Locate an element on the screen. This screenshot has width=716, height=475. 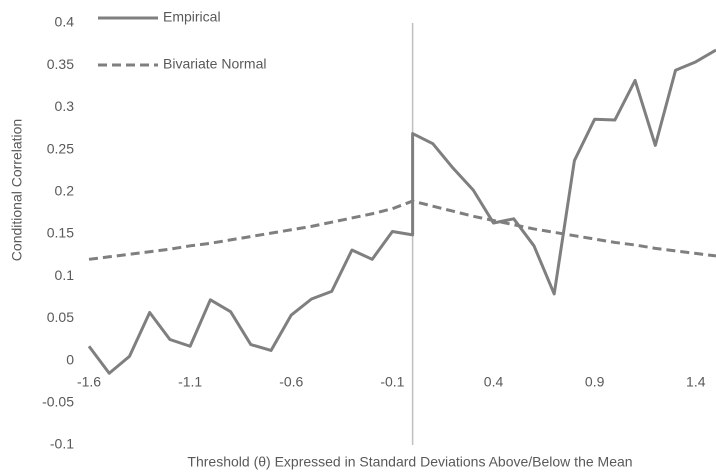
x-tick-label: -1.6 is located at coordinates (89, 381).